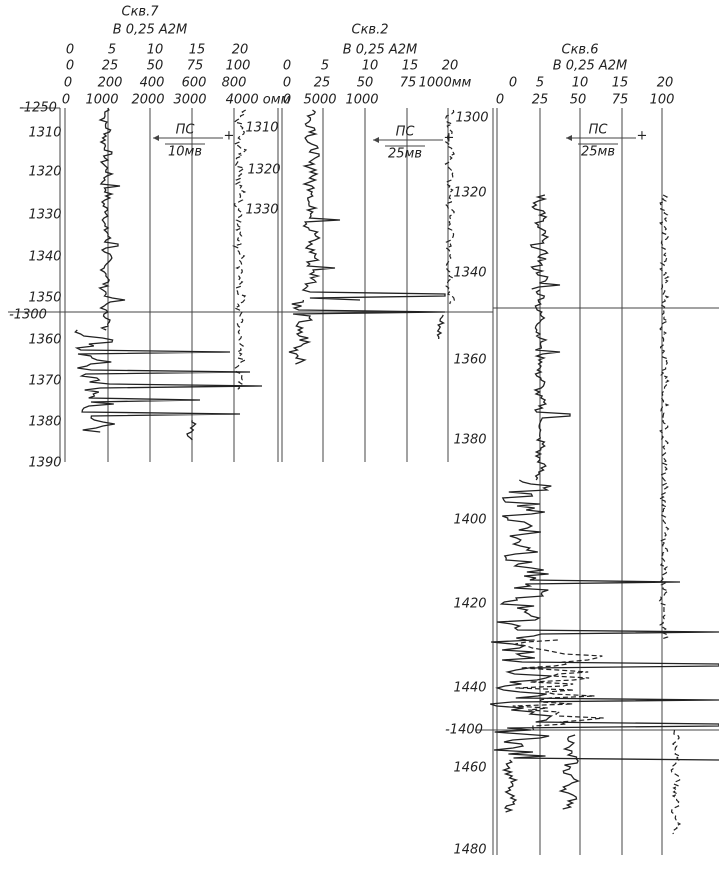 The width and height of the screenshot is (719, 870). What do you see at coordinates (469, 768) in the screenshot?
I see `depth-label: 1460` at bounding box center [469, 768].